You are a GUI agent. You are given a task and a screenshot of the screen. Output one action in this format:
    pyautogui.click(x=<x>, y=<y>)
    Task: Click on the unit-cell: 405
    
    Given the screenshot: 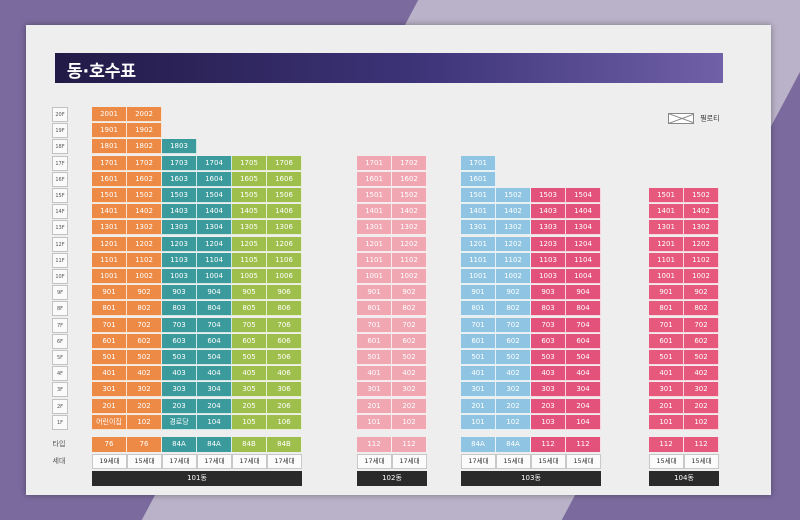 What is the action you would take?
    pyautogui.click(x=249, y=374)
    